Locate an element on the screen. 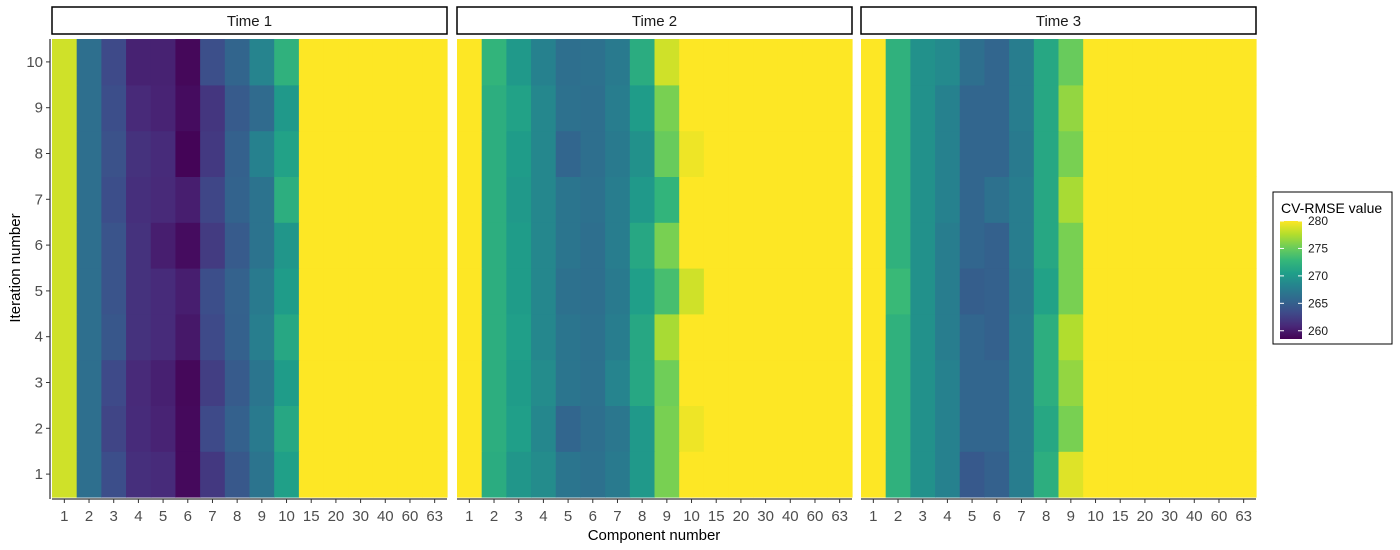 Image resolution: width=1400 pixels, height=550 pixels. legend-tick-label: 280 is located at coordinates (1318, 221).